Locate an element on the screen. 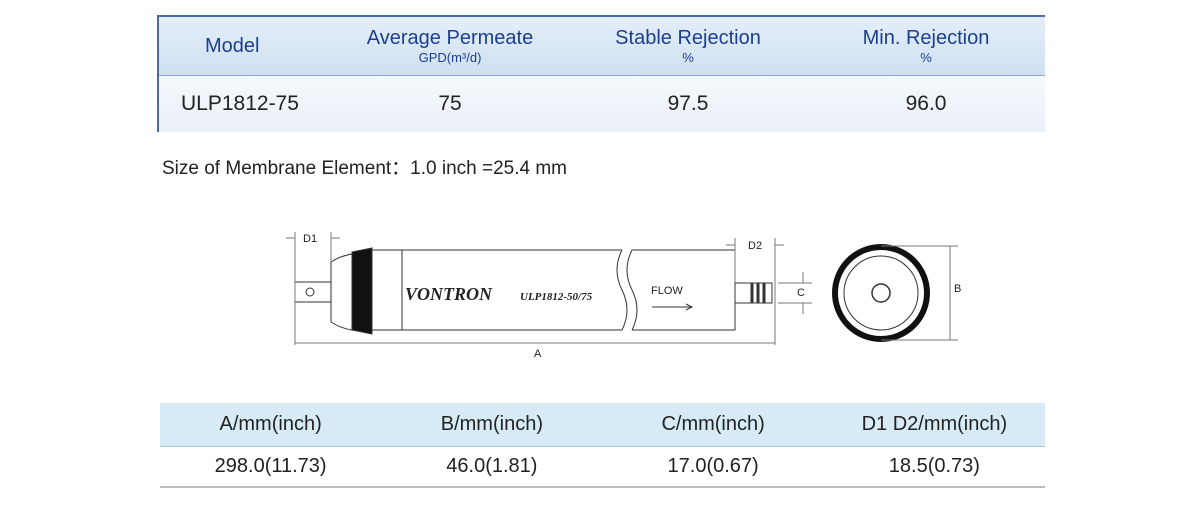 The width and height of the screenshot is (1200, 517). cell: 75 is located at coordinates (450, 103).